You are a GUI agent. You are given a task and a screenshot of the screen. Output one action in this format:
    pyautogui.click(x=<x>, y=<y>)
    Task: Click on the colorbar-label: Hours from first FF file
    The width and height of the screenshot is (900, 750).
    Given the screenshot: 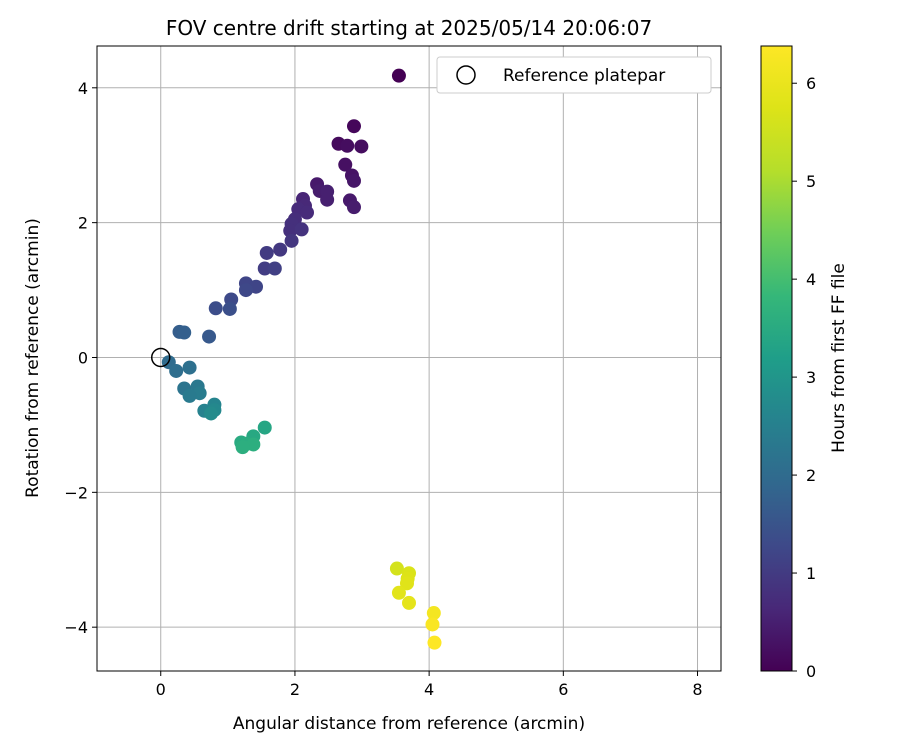 What is the action you would take?
    pyautogui.click(x=839, y=358)
    